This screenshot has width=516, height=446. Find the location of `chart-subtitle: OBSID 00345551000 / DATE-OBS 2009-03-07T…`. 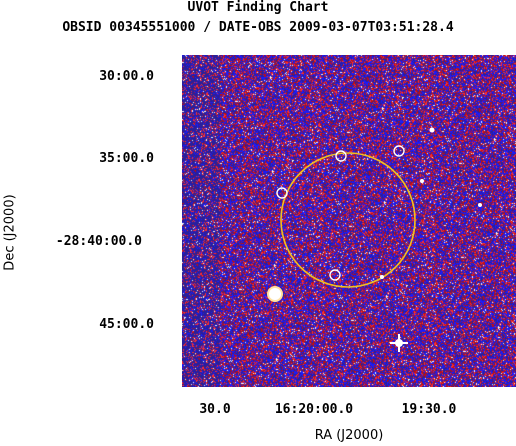

chart-subtitle: OBSID 00345551000 / DATE-OBS 2009-03-07T… is located at coordinates (258, 27).